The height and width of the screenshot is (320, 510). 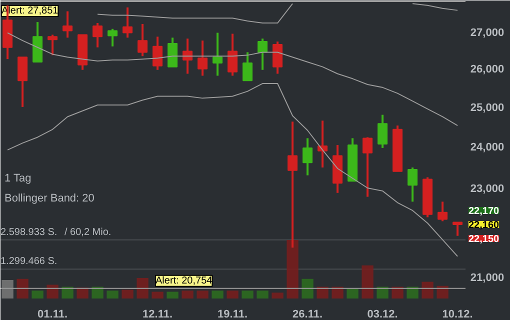 What do you see at coordinates (382, 314) in the screenshot?
I see `x-tick-label: 03.12.` at bounding box center [382, 314].